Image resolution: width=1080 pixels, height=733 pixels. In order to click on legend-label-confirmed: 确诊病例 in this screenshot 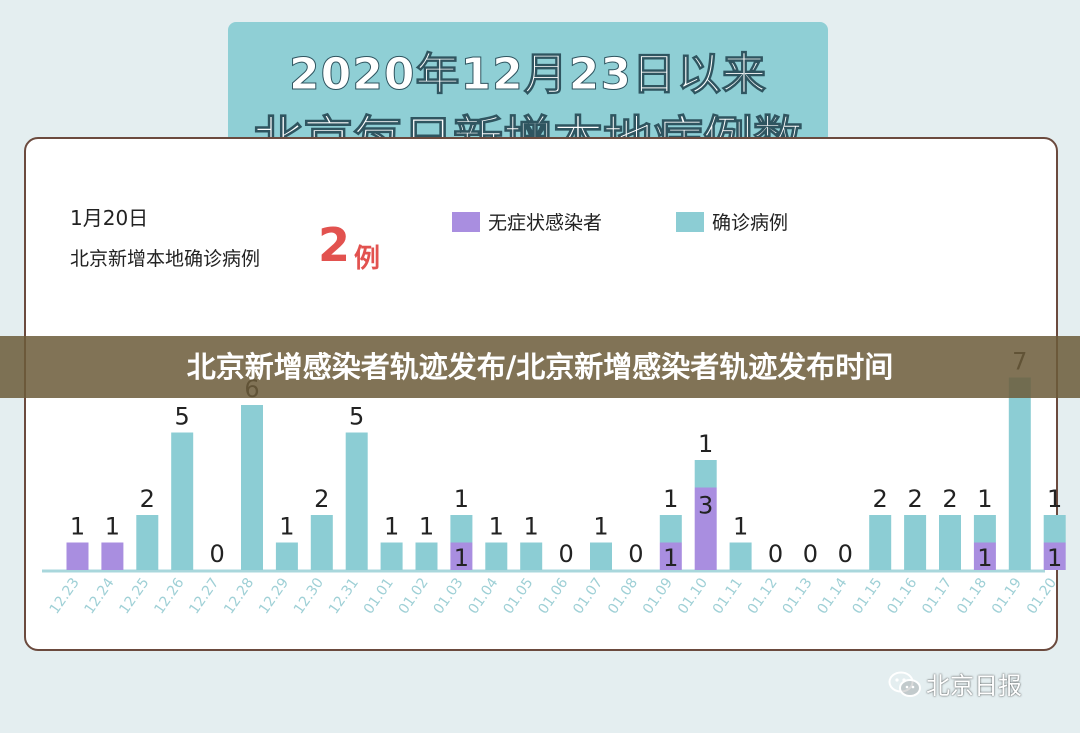, I will do `click(750, 223)`.